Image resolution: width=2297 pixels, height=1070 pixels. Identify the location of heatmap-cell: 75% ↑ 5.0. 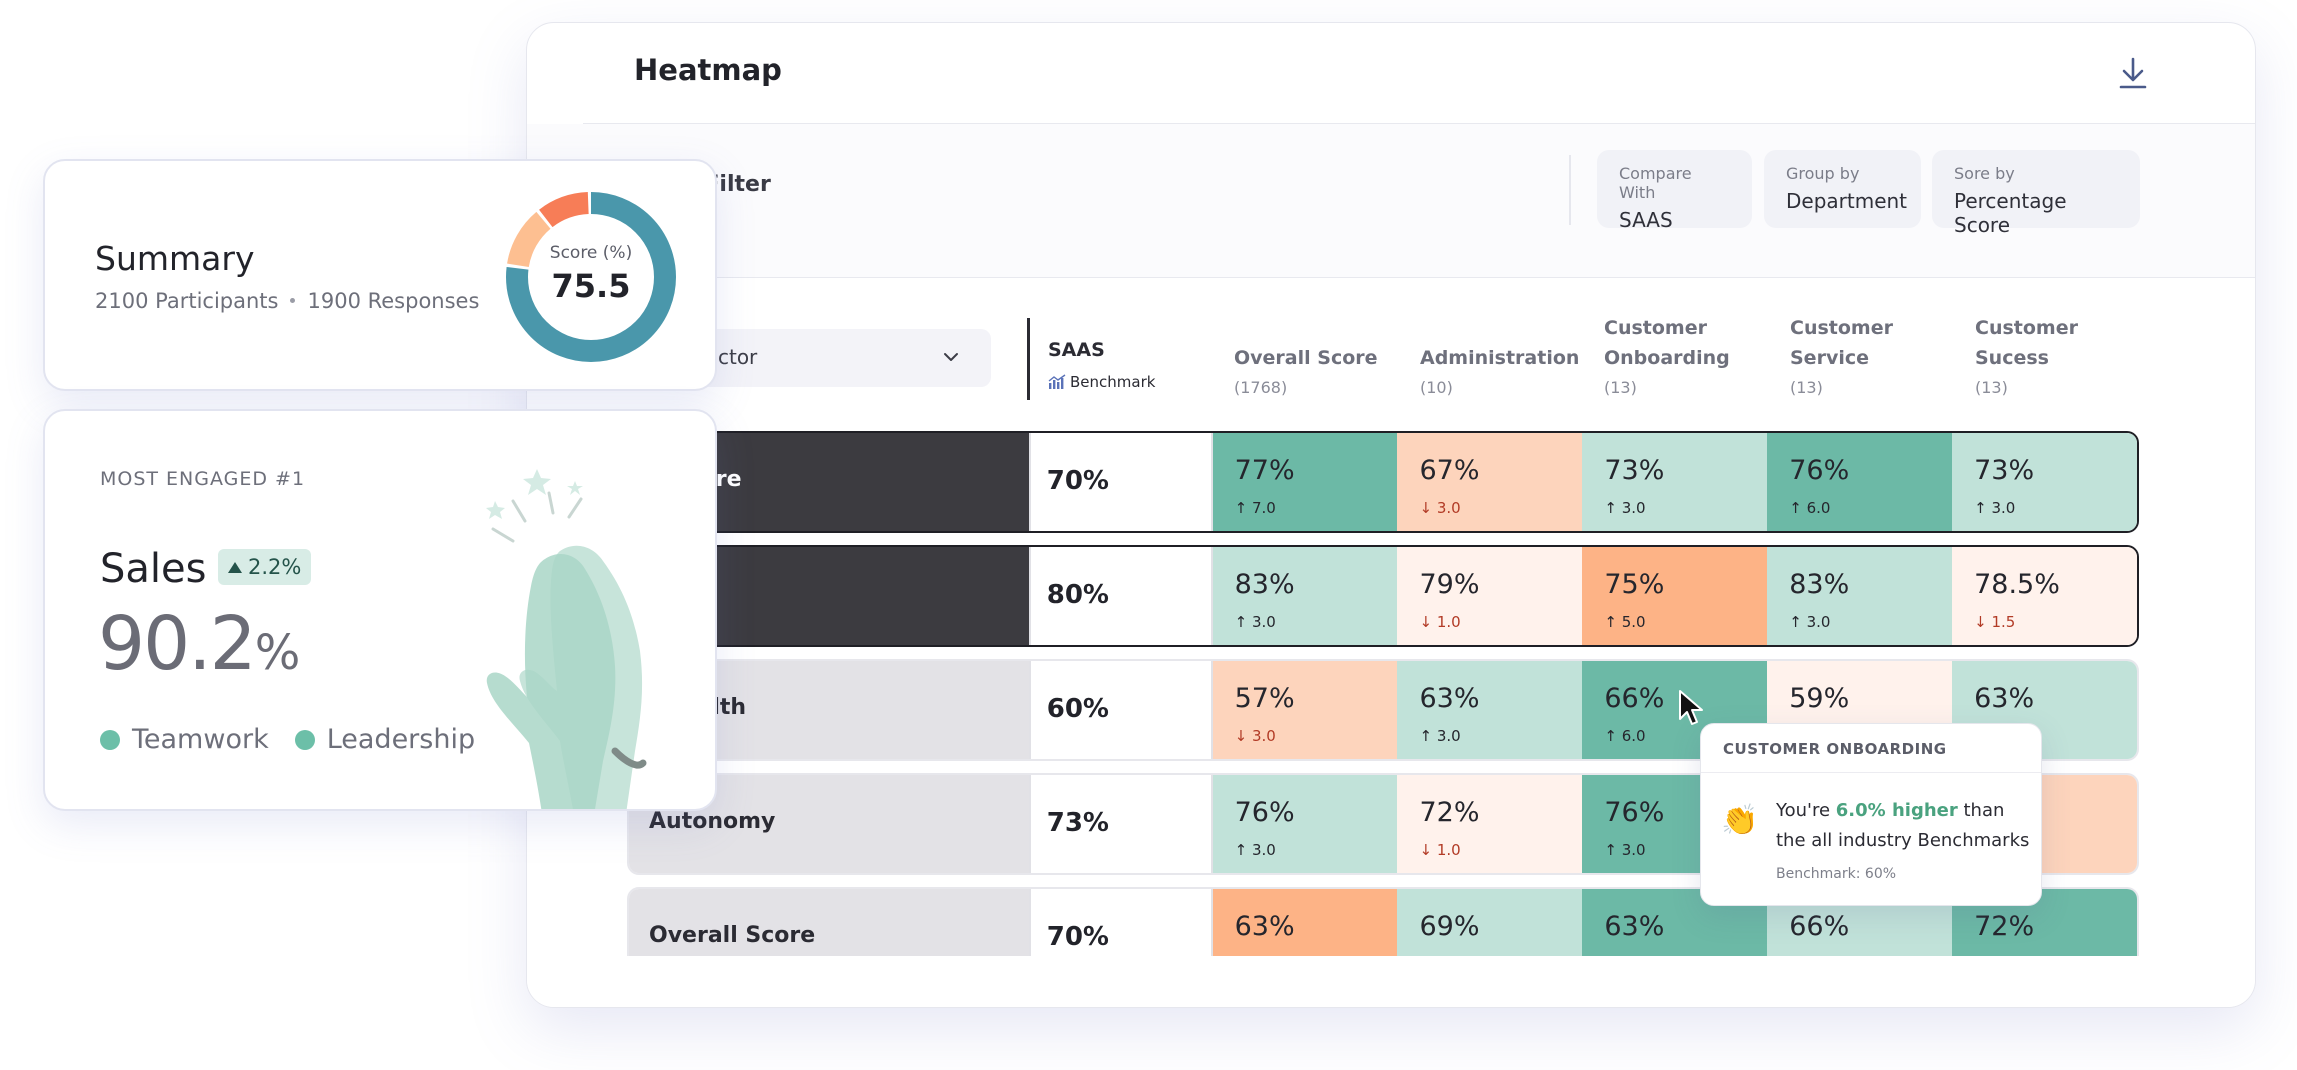
(1675, 596).